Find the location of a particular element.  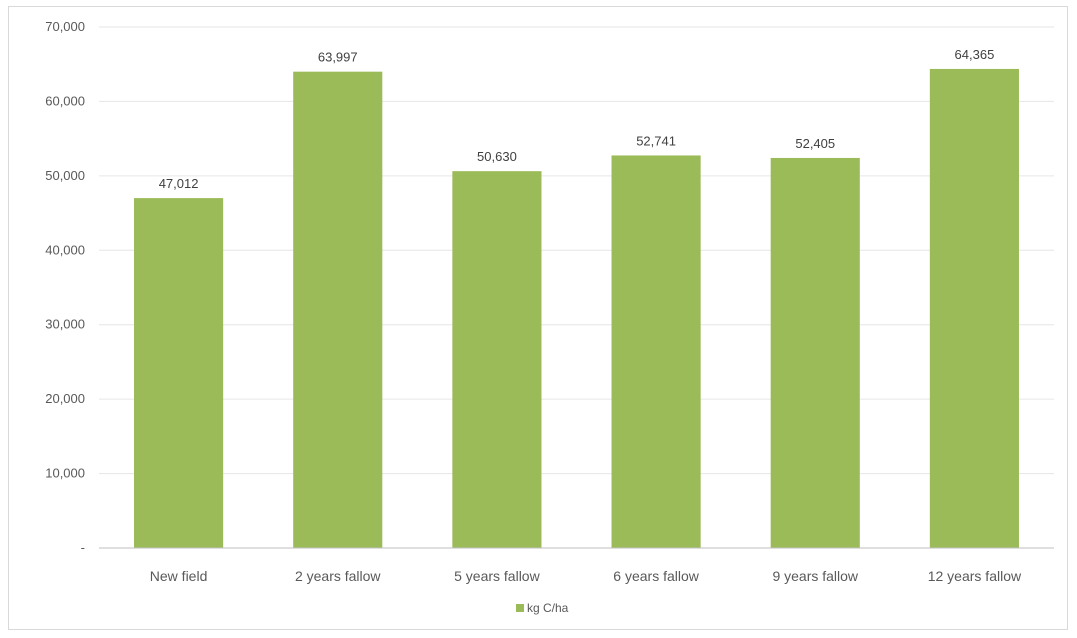

data-label: 47,012 is located at coordinates (179, 183).